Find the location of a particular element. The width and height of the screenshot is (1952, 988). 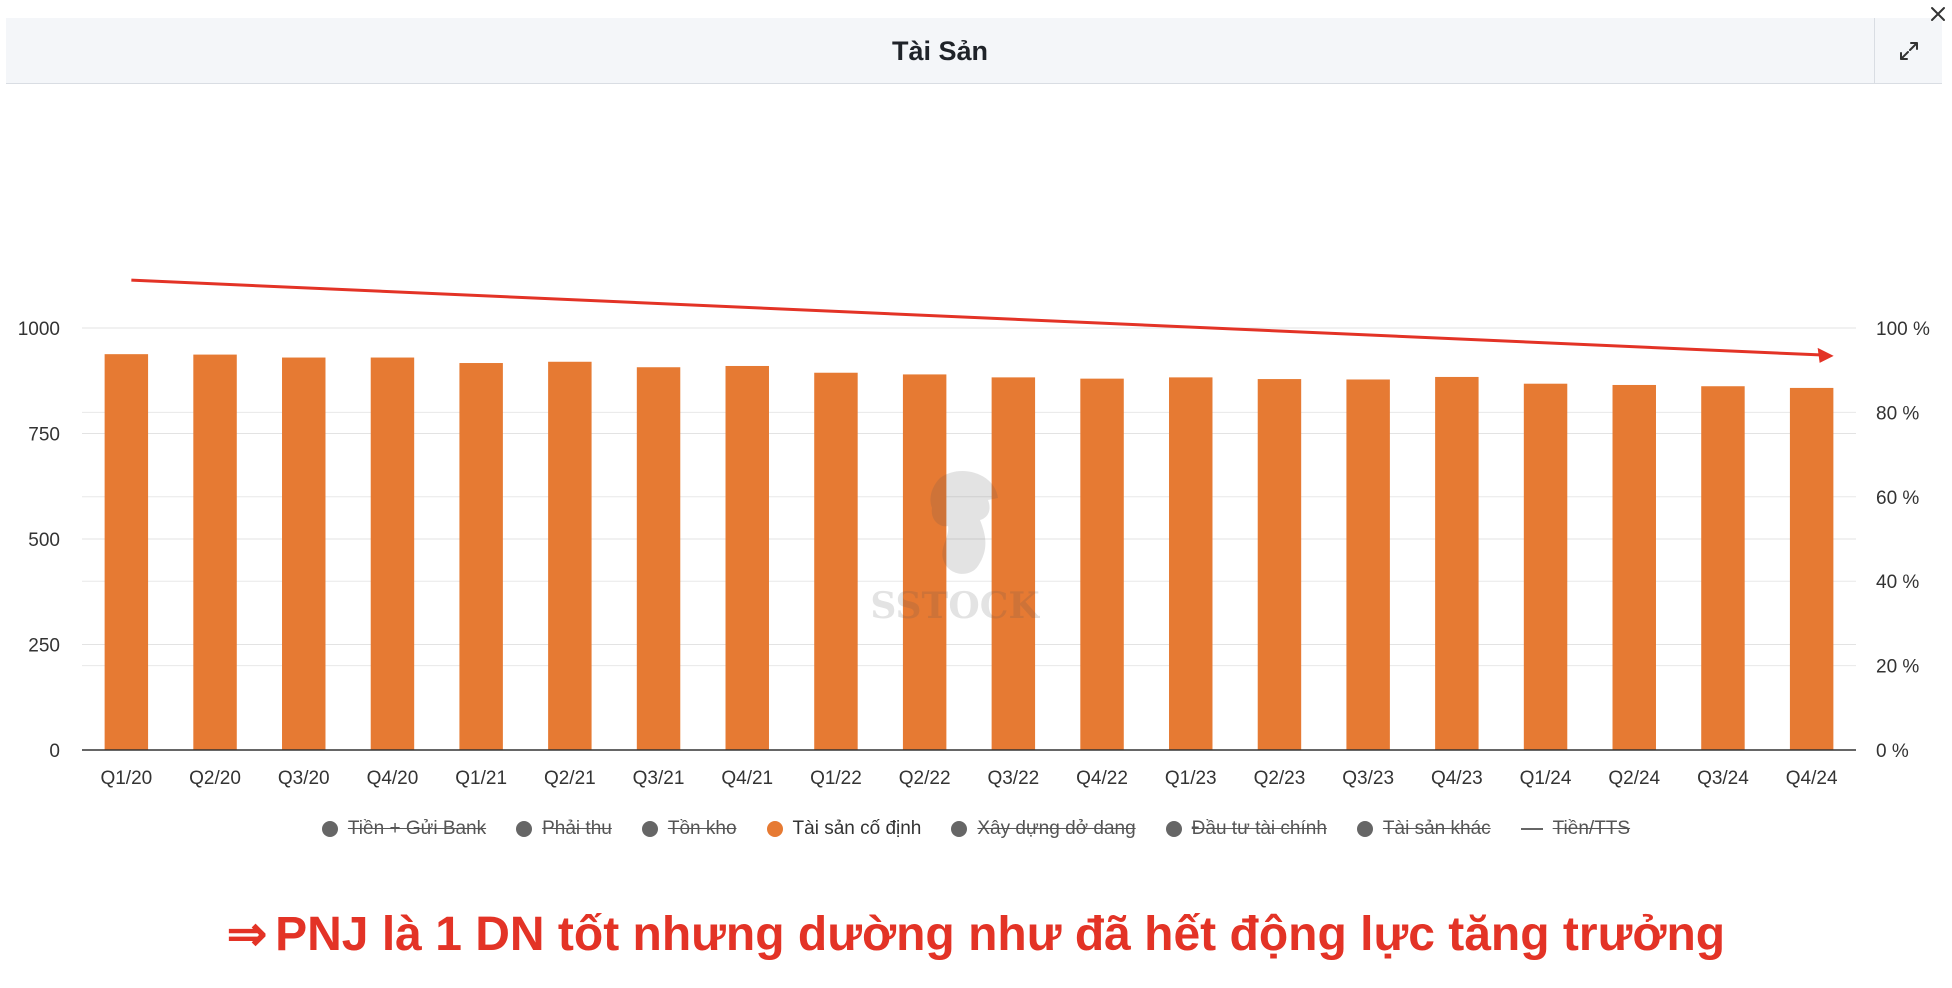

left-axis-tick-label: 750 is located at coordinates (44, 435).